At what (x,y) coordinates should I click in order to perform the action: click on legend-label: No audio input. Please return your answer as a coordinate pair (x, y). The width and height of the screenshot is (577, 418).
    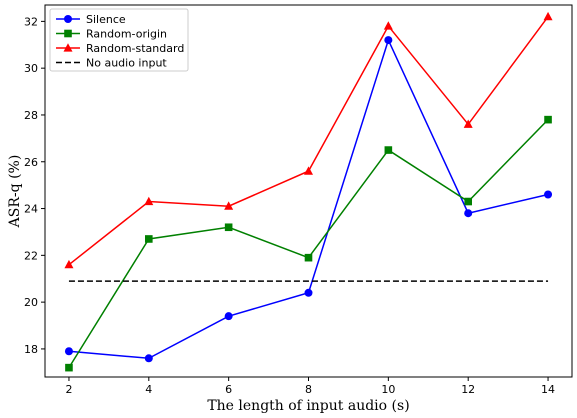
    Looking at the image, I should click on (126, 63).